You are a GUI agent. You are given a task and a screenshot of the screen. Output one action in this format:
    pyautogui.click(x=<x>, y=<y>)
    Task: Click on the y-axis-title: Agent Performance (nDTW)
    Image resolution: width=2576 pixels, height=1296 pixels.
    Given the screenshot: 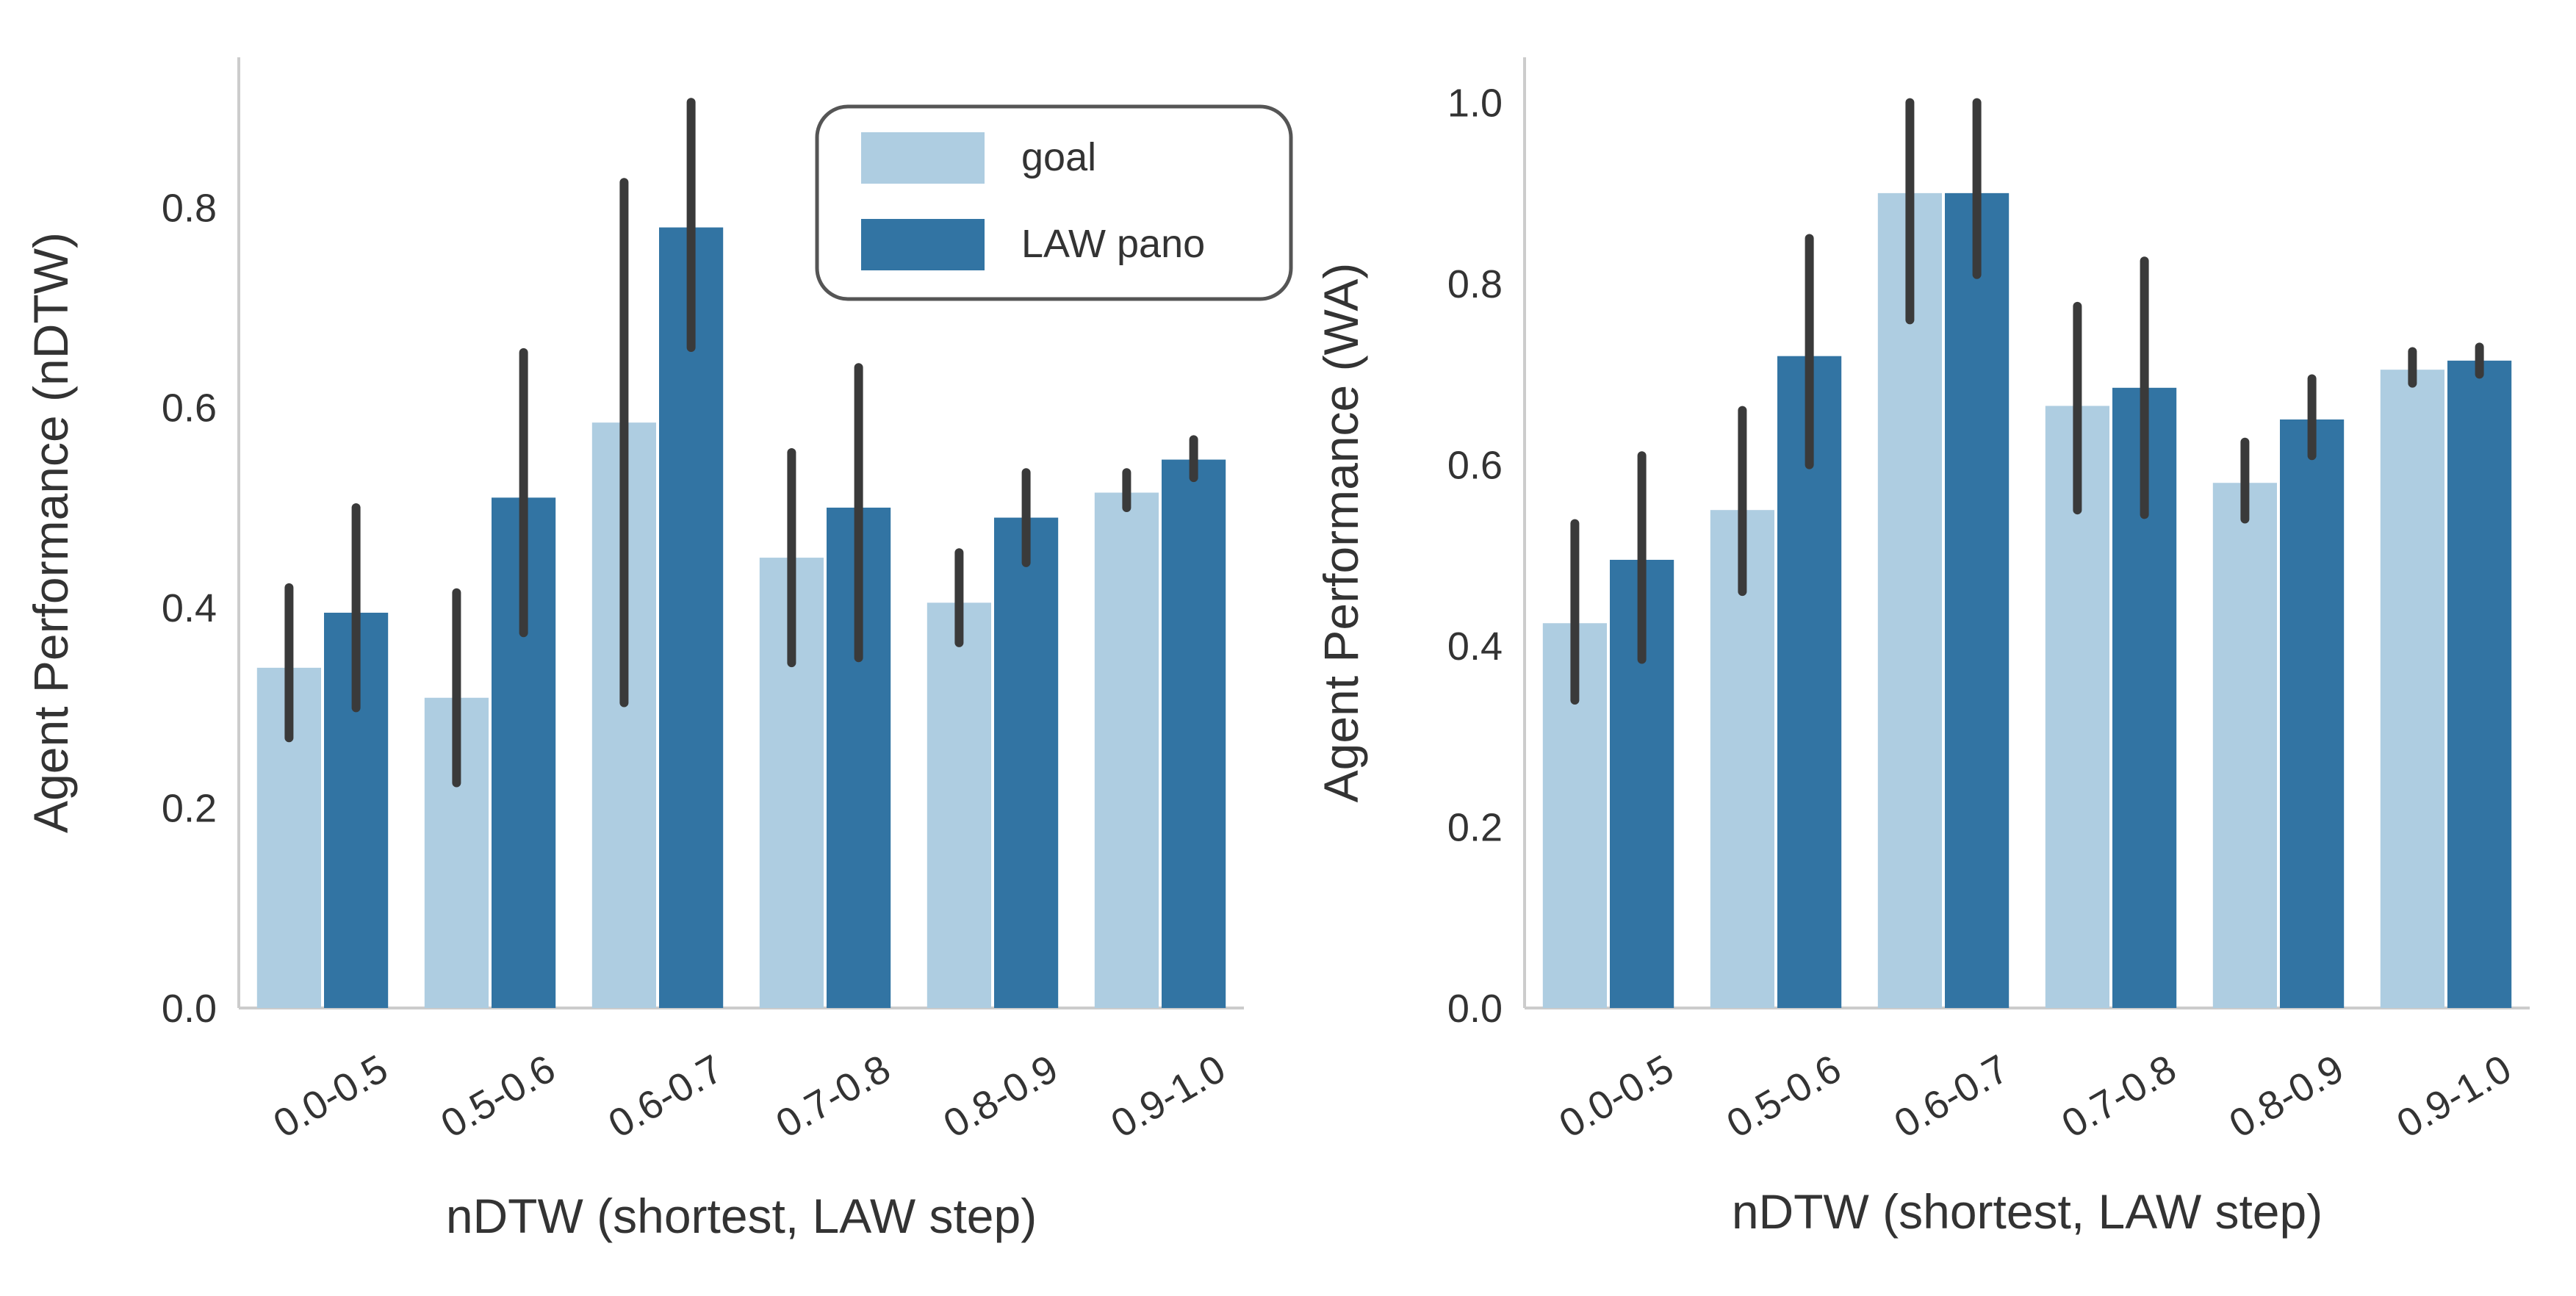 What is the action you would take?
    pyautogui.click(x=51, y=533)
    